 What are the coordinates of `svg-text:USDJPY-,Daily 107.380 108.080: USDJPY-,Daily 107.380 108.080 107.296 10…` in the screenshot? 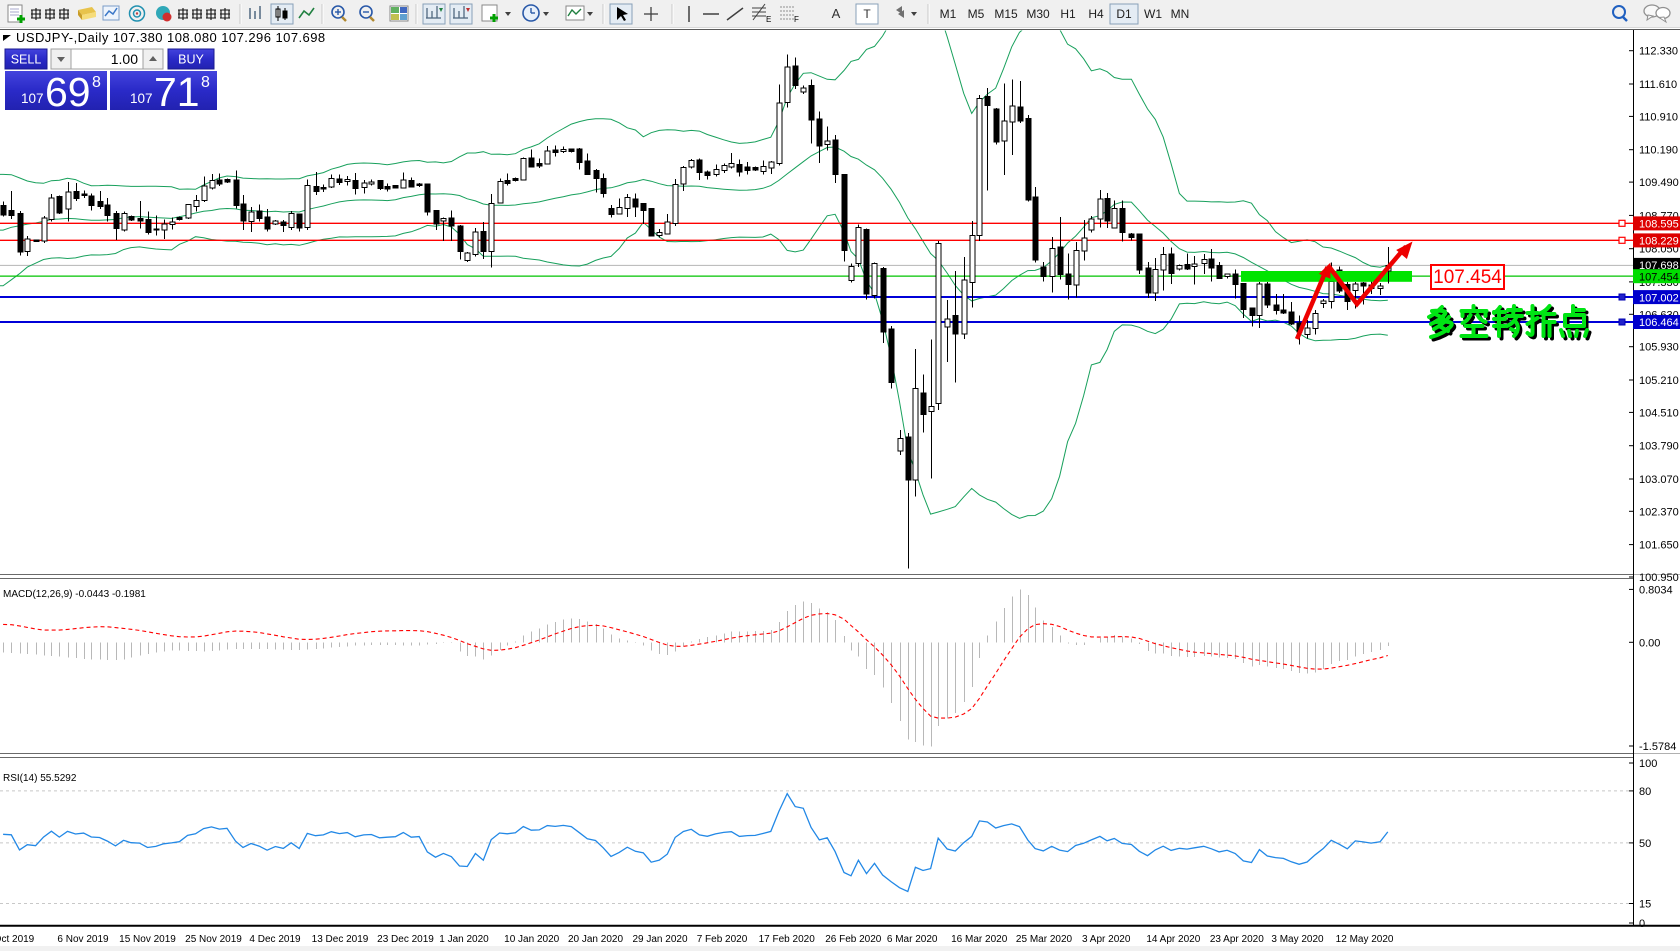 It's located at (171, 37).